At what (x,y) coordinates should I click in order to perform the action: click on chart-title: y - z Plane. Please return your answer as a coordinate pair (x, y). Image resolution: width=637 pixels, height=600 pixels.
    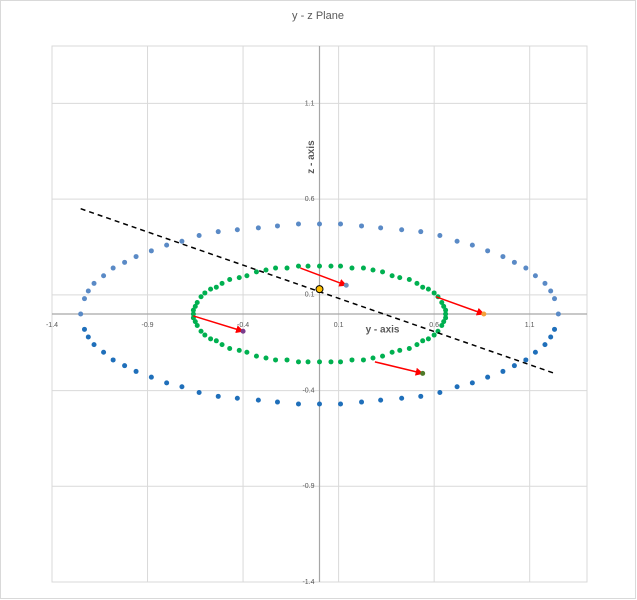
    Looking at the image, I should click on (318, 16).